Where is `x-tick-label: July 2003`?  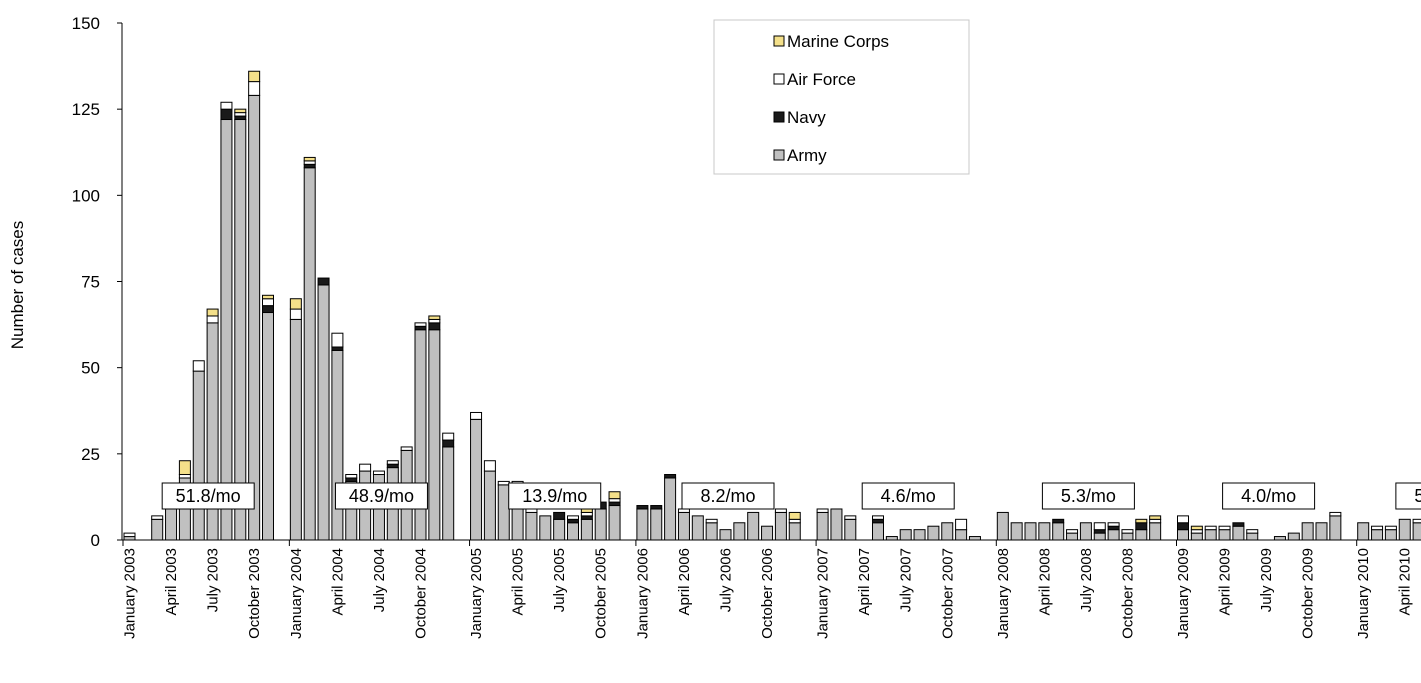
x-tick-label: July 2003 is located at coordinates (213, 580).